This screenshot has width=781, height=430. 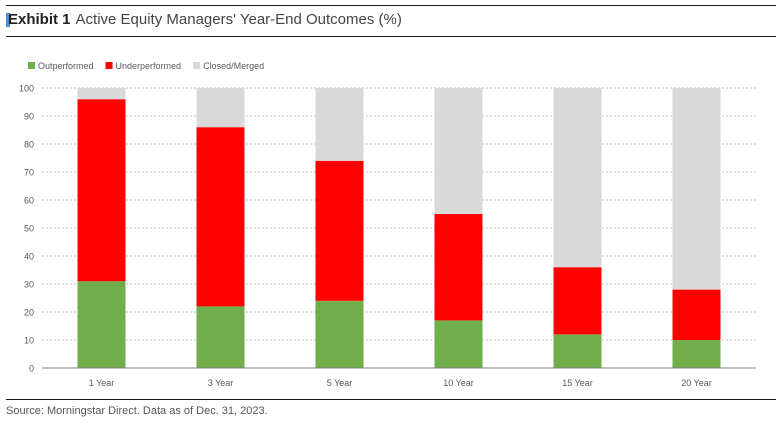 I want to click on bar-3-year-outperformed, so click(x=220, y=337).